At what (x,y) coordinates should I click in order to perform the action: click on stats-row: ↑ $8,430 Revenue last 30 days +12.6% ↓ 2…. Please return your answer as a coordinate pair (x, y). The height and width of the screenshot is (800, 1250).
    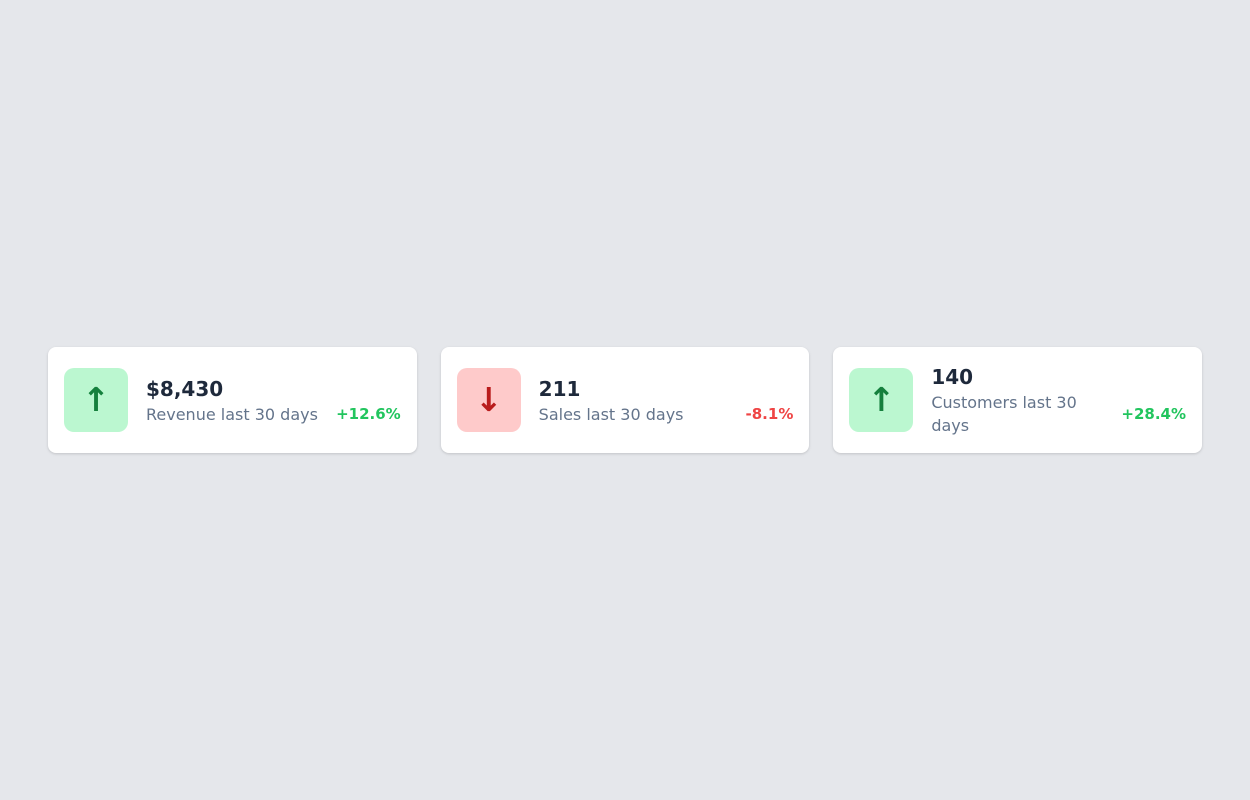
    Looking at the image, I should click on (625, 400).